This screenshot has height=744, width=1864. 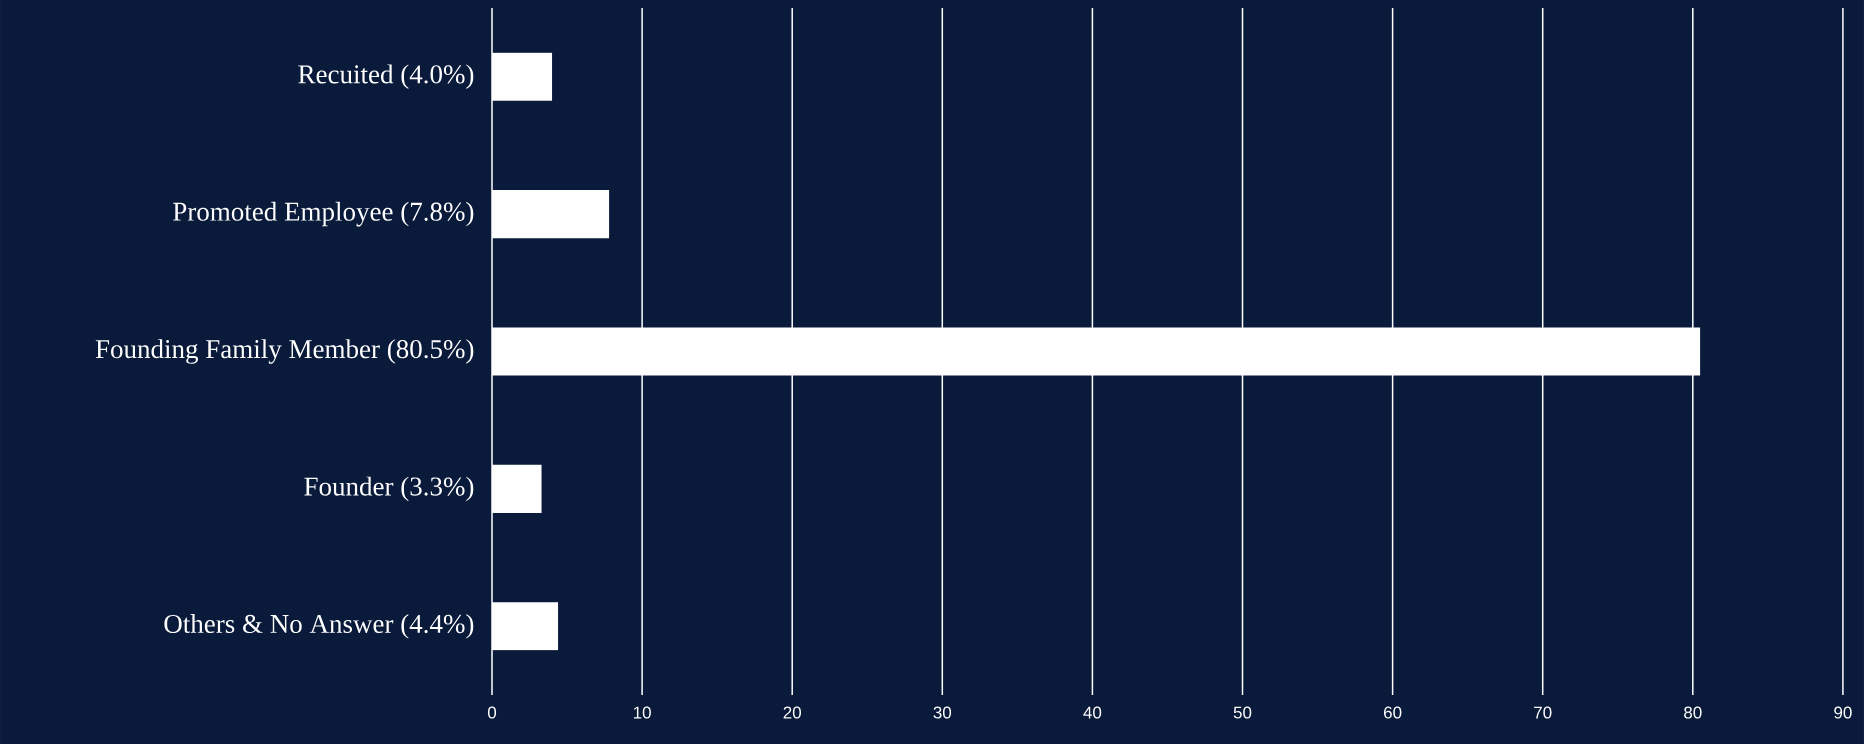 What do you see at coordinates (319, 626) in the screenshot?
I see `y-tick-label: Others & No Answer (4.4%)` at bounding box center [319, 626].